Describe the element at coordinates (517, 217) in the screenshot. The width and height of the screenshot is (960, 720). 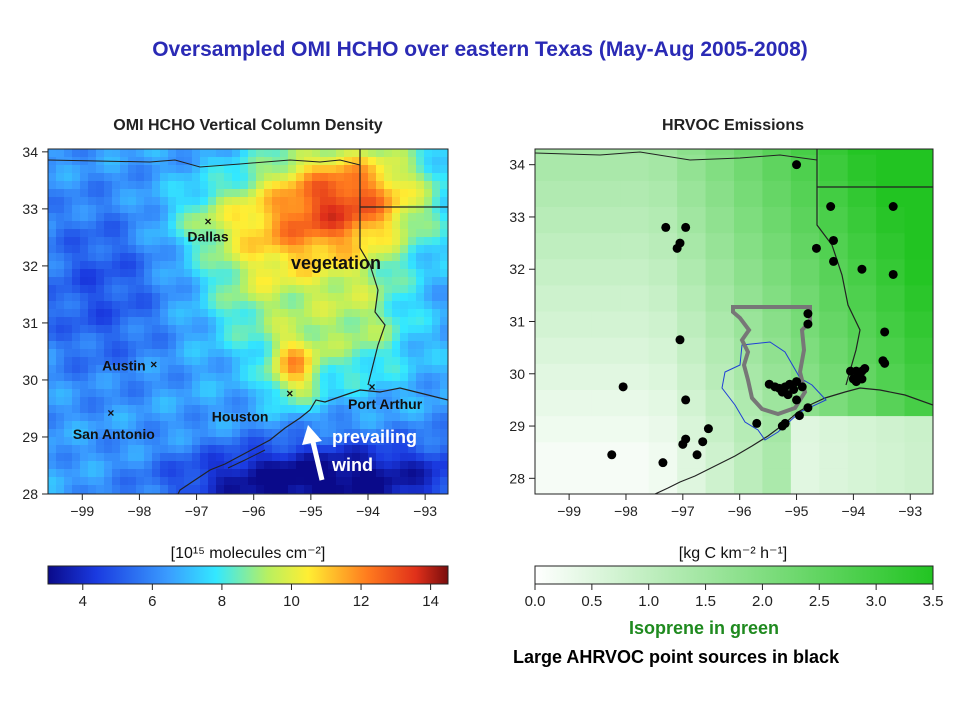
I see `y-tick-label: 33` at that location.